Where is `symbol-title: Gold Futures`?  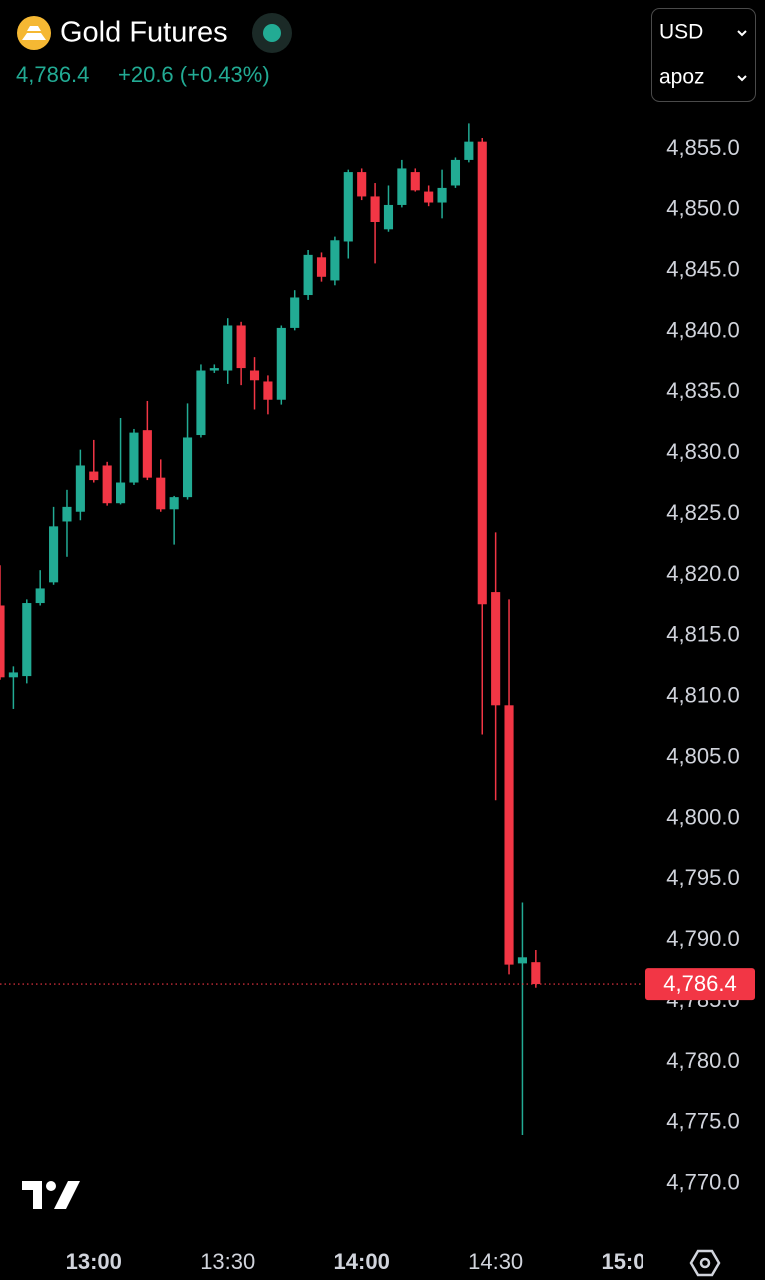 symbol-title: Gold Futures is located at coordinates (144, 33).